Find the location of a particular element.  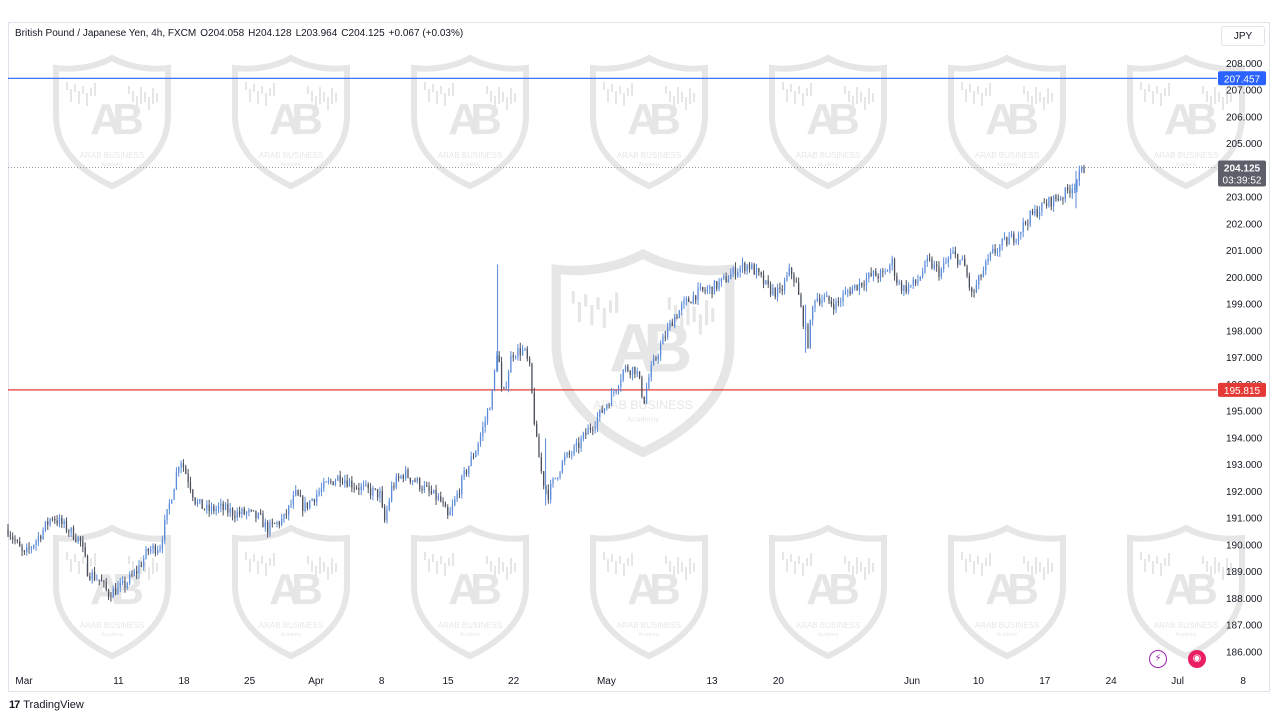

svg-text: B is located at coordinates (128, 119).